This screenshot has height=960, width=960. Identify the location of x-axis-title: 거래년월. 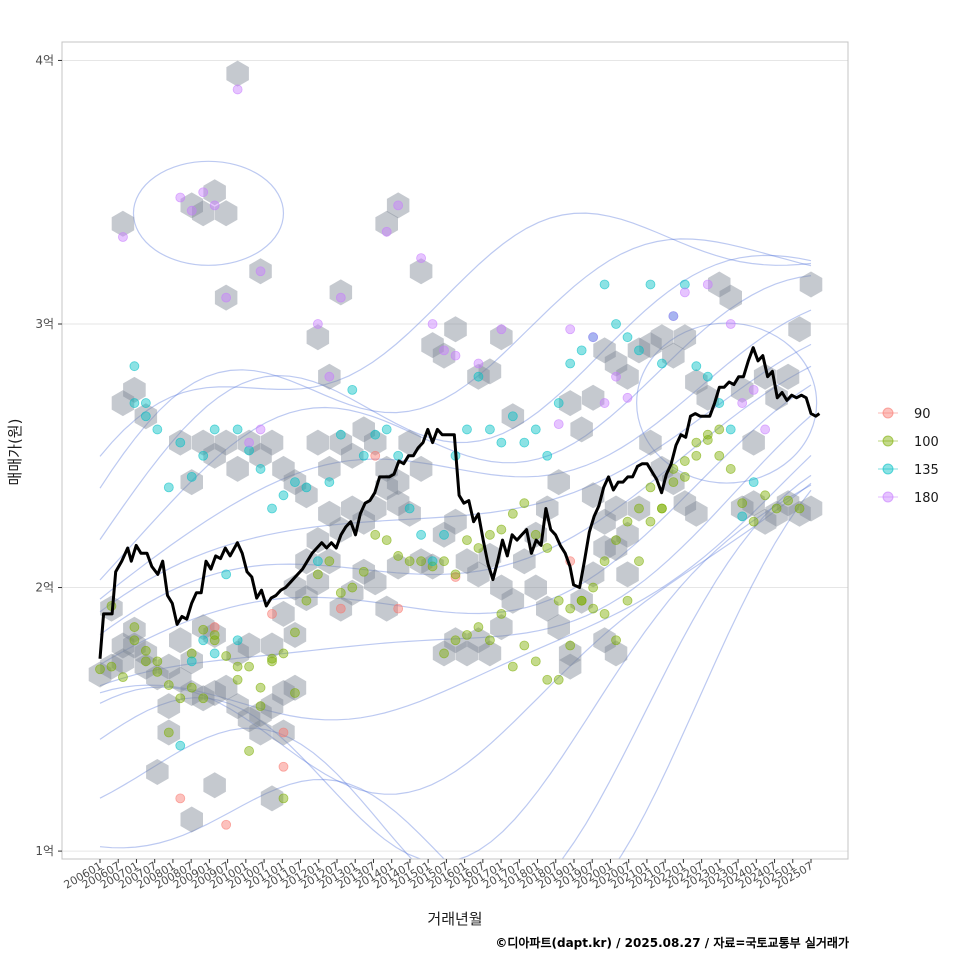
(454, 919).